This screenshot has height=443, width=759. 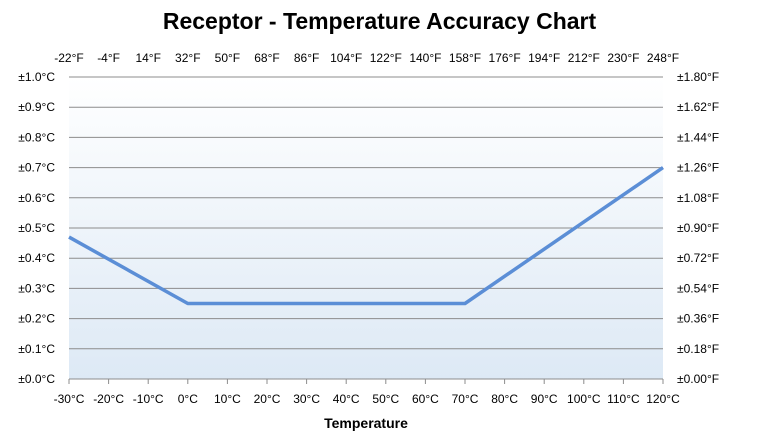 I want to click on y-tick-label-right: ±0.72°F, so click(x=698, y=258).